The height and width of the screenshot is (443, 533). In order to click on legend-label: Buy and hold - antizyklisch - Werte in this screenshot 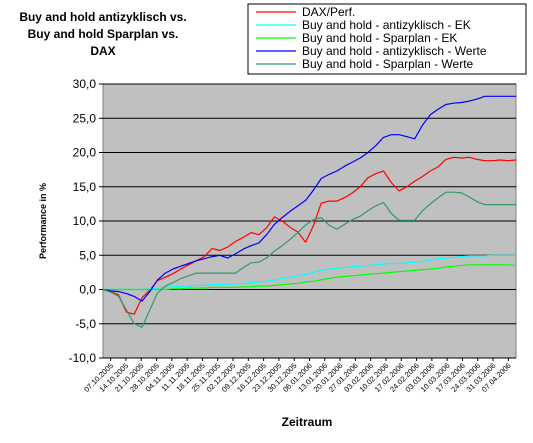, I will do `click(394, 51)`.